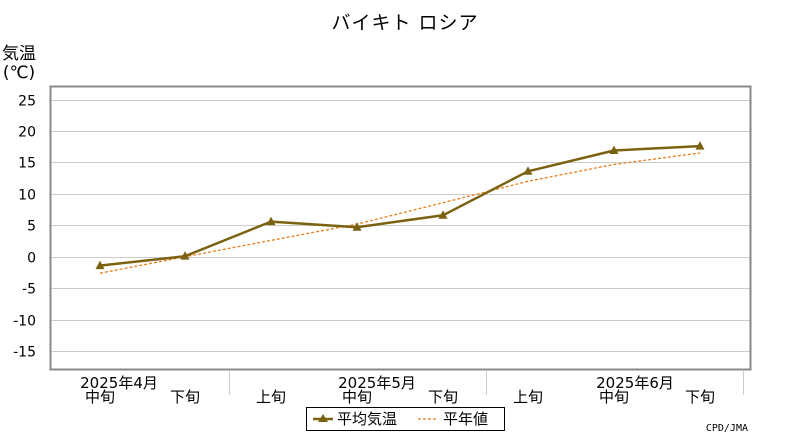 The width and height of the screenshot is (800, 440). Describe the element at coordinates (24, 227) in the screenshot. I see `y-tick-labels: 25 20 15 10 5 0 -5 -10 -15` at that location.